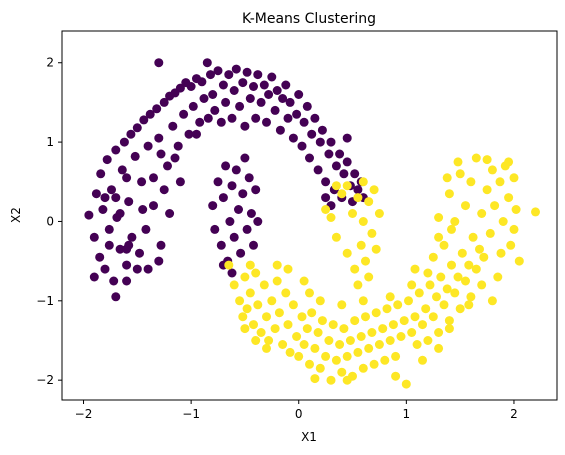 The image size is (565, 455). Describe the element at coordinates (49, 221) in the screenshot. I see `y-axis-ticks: −2 −1 0 1 2` at that location.